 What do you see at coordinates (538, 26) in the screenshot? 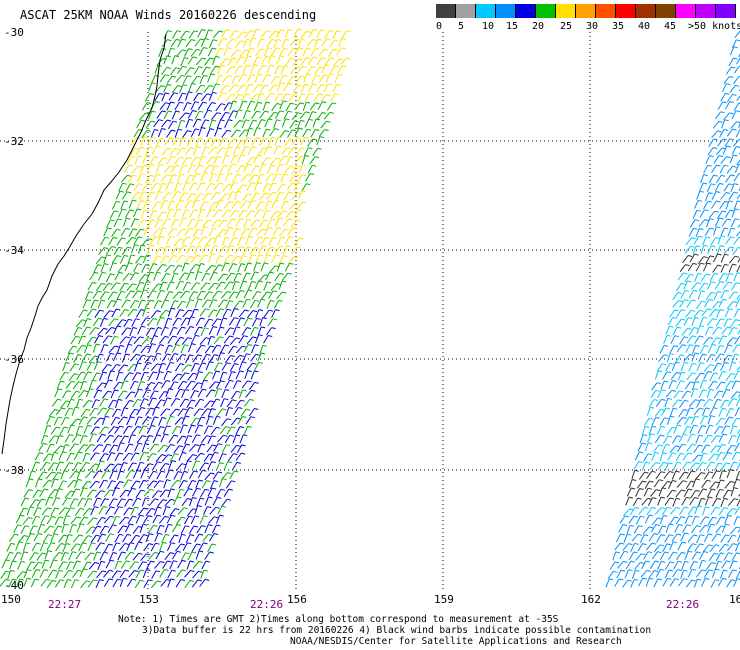
I see `scale-label: 20` at bounding box center [538, 26].